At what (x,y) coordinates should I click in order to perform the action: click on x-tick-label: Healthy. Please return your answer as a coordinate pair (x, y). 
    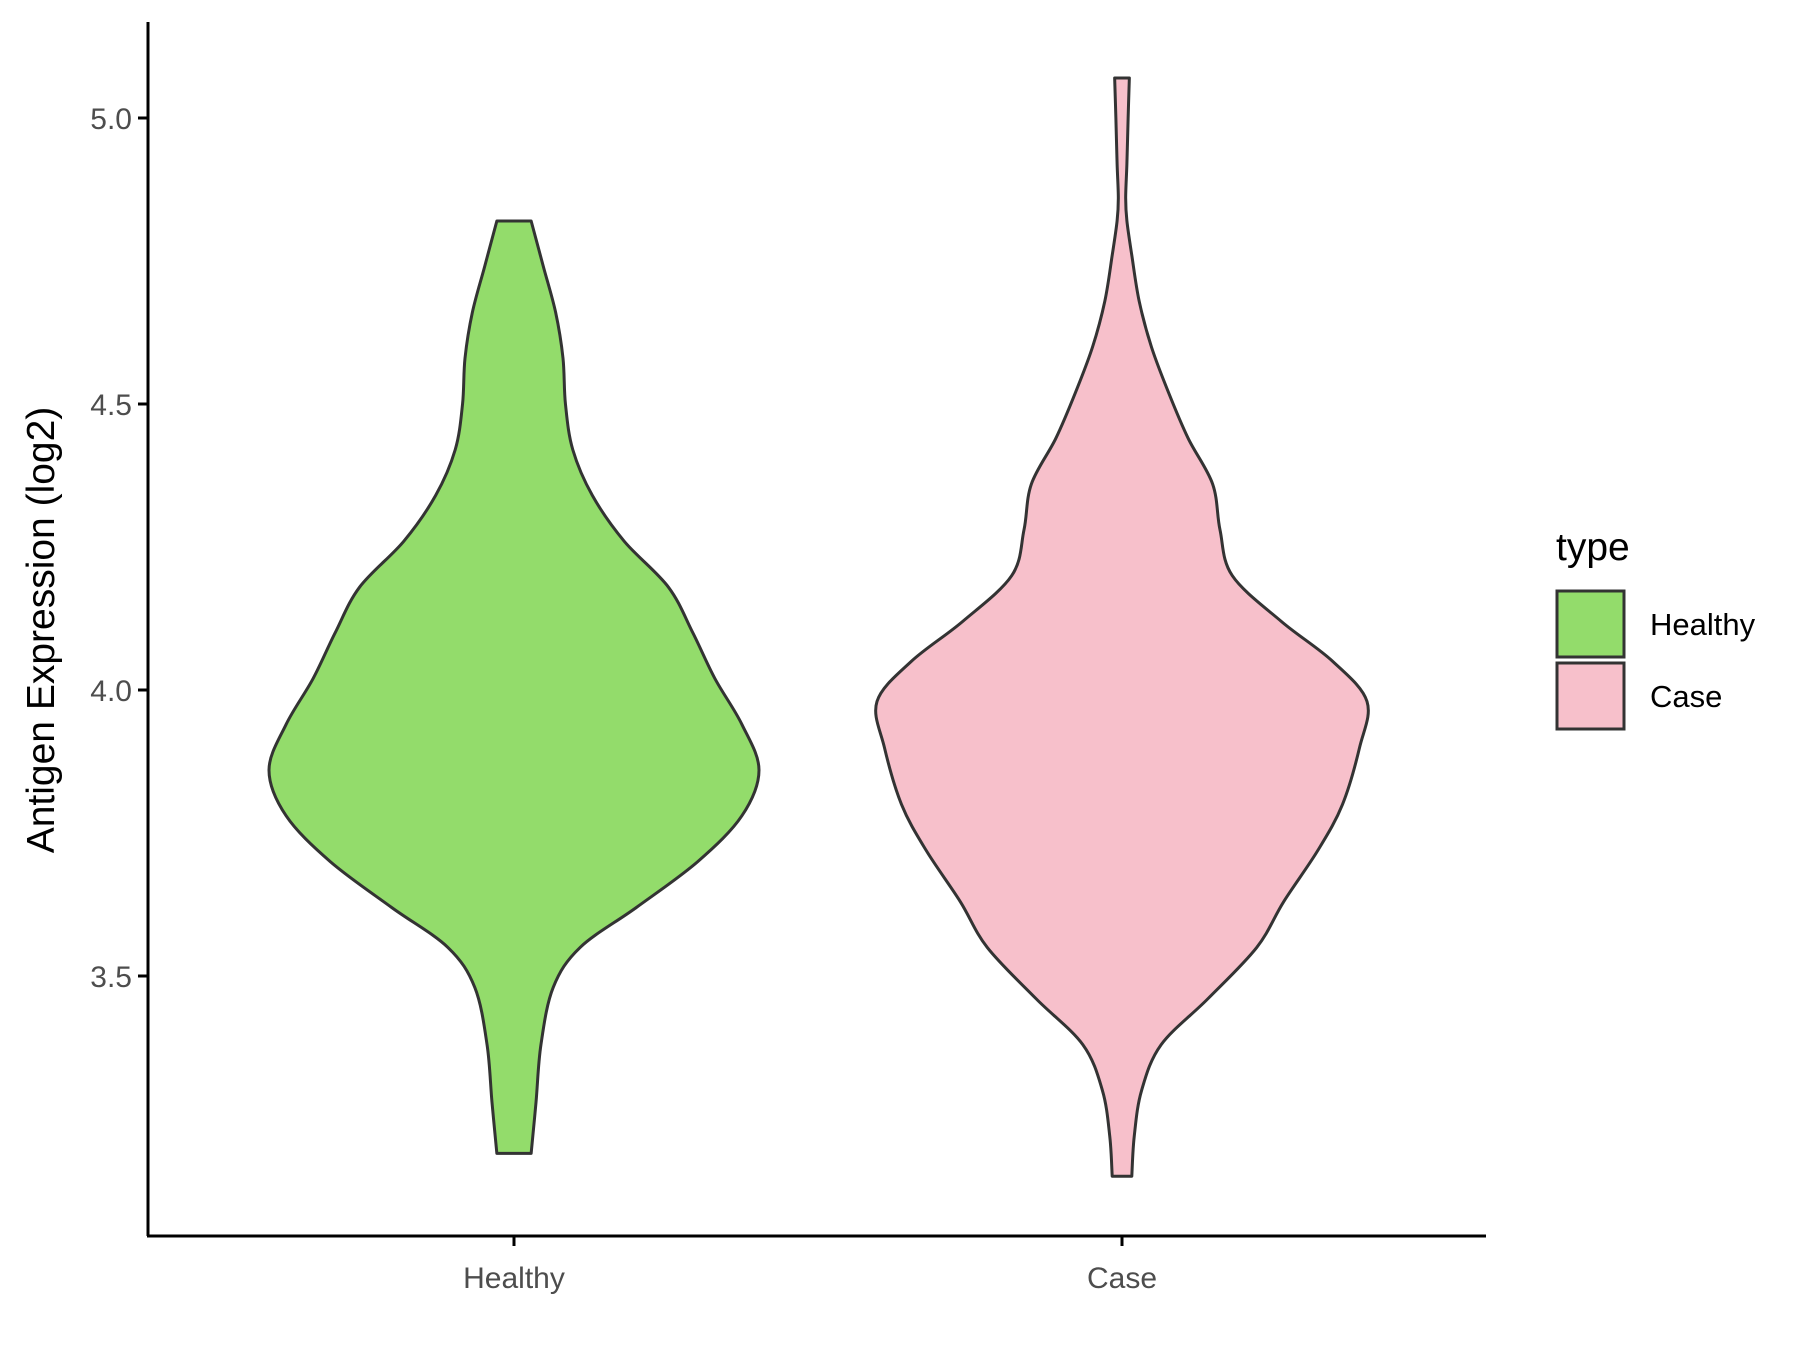
    Looking at the image, I should click on (514, 1278).